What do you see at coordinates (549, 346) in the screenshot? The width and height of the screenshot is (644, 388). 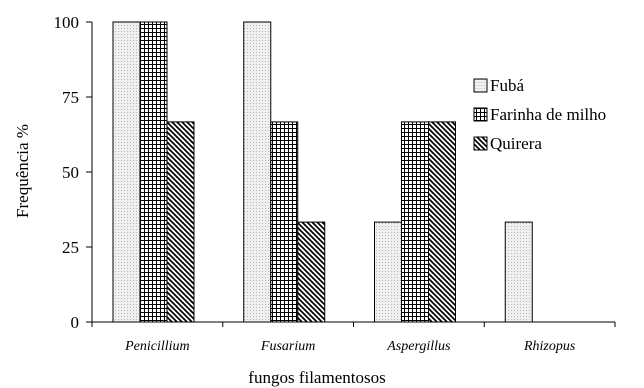 I see `x-tick-label-rhizopus: Rhizopus` at bounding box center [549, 346].